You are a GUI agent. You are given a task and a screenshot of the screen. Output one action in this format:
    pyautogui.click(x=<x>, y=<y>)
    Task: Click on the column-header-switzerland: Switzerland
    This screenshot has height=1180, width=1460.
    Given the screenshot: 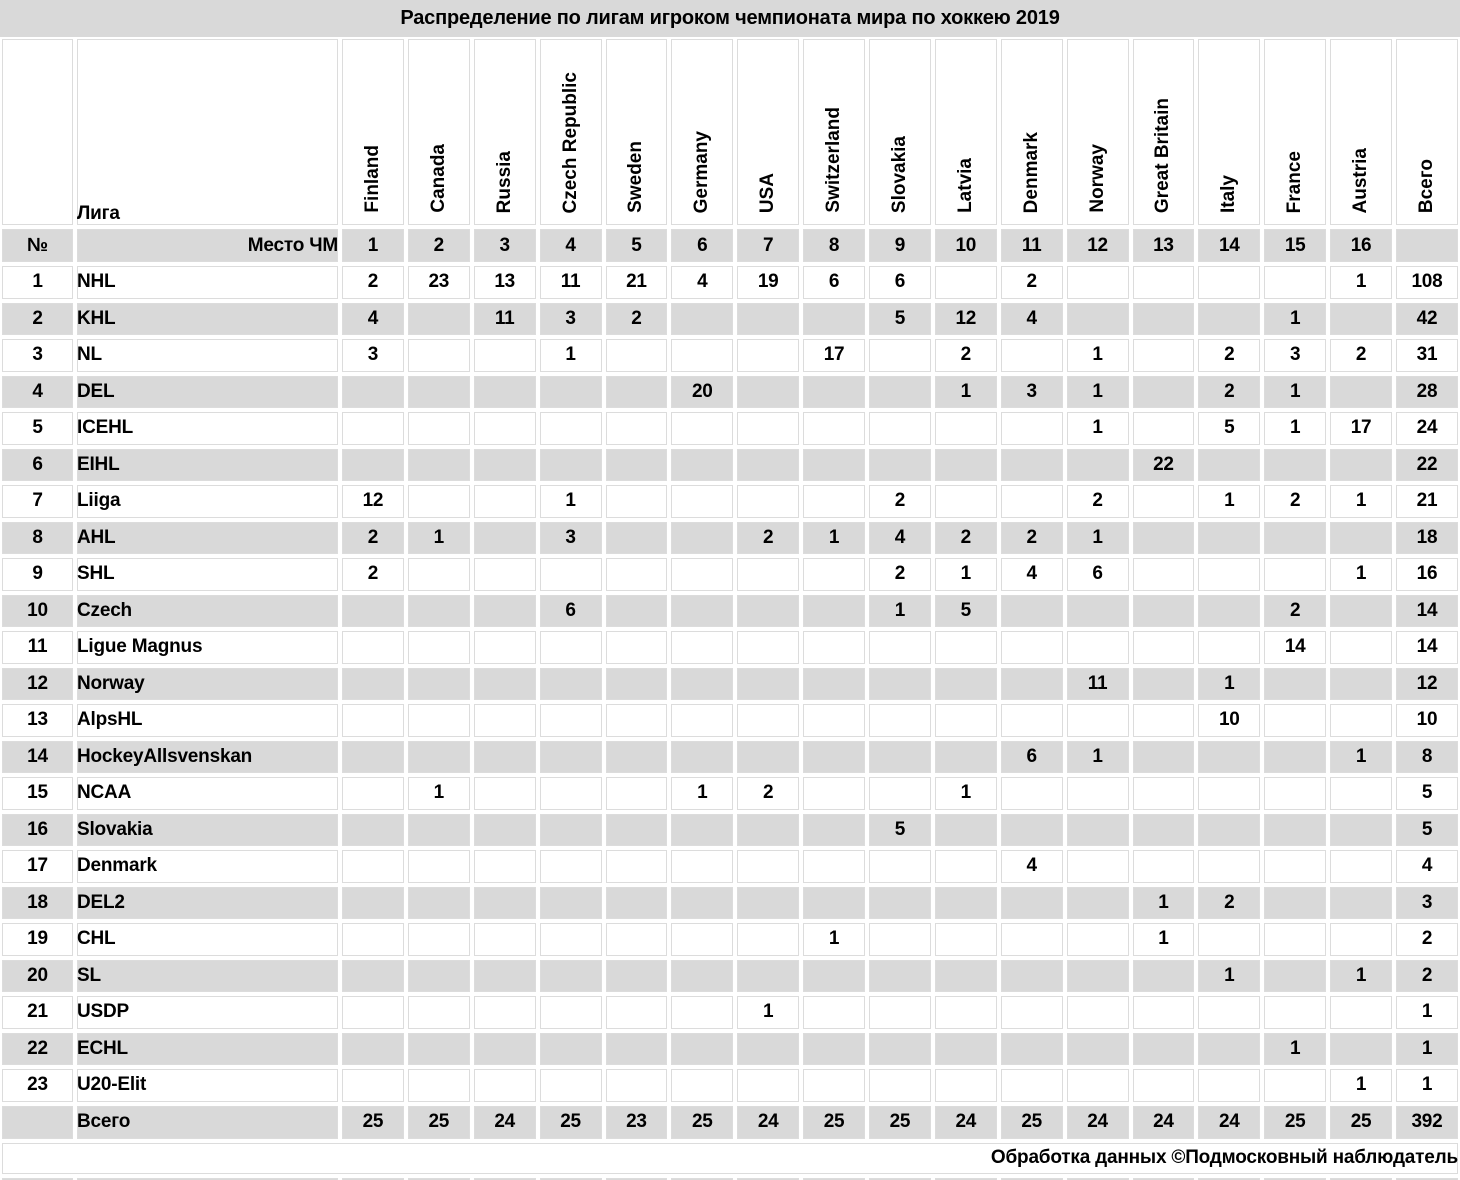 What is the action you would take?
    pyautogui.click(x=834, y=132)
    